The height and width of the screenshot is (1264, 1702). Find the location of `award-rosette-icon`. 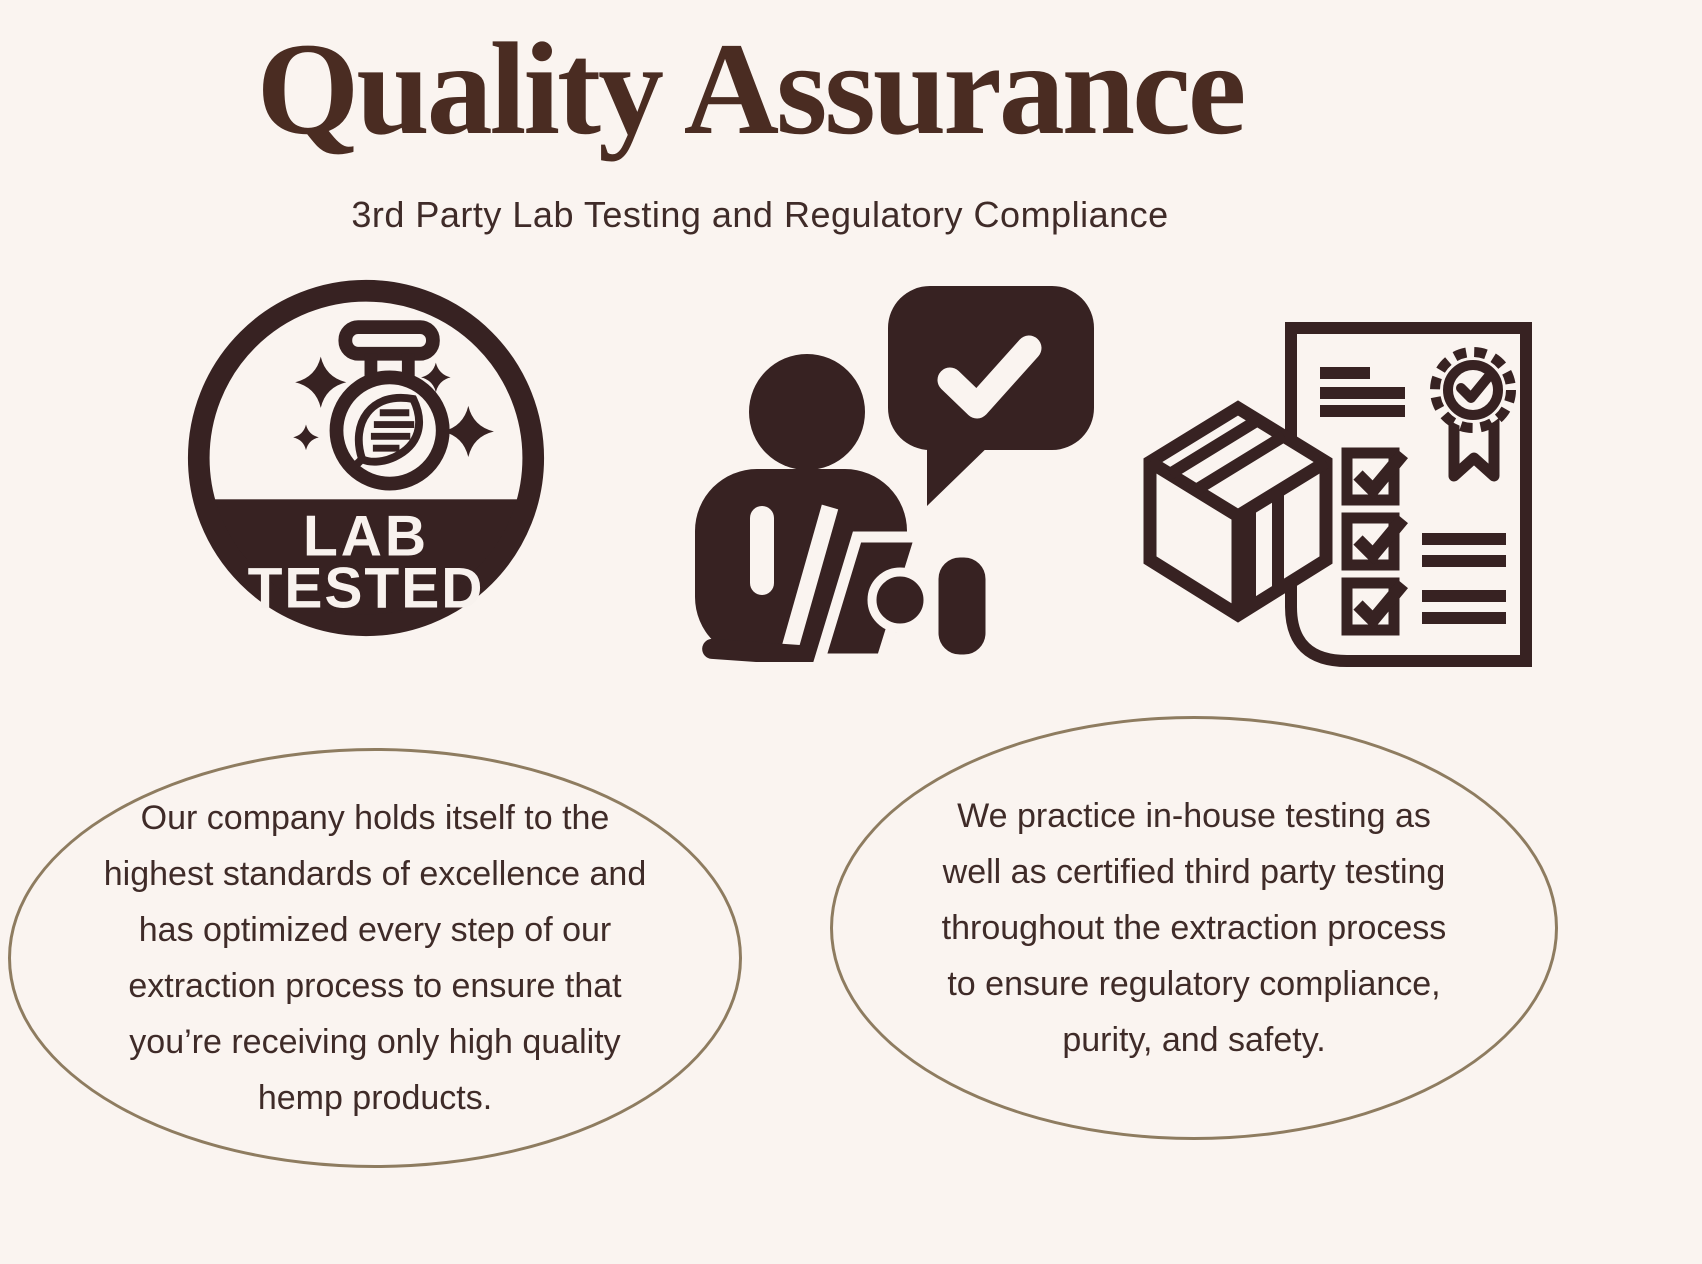

award-rosette-icon is located at coordinates (1473, 414).